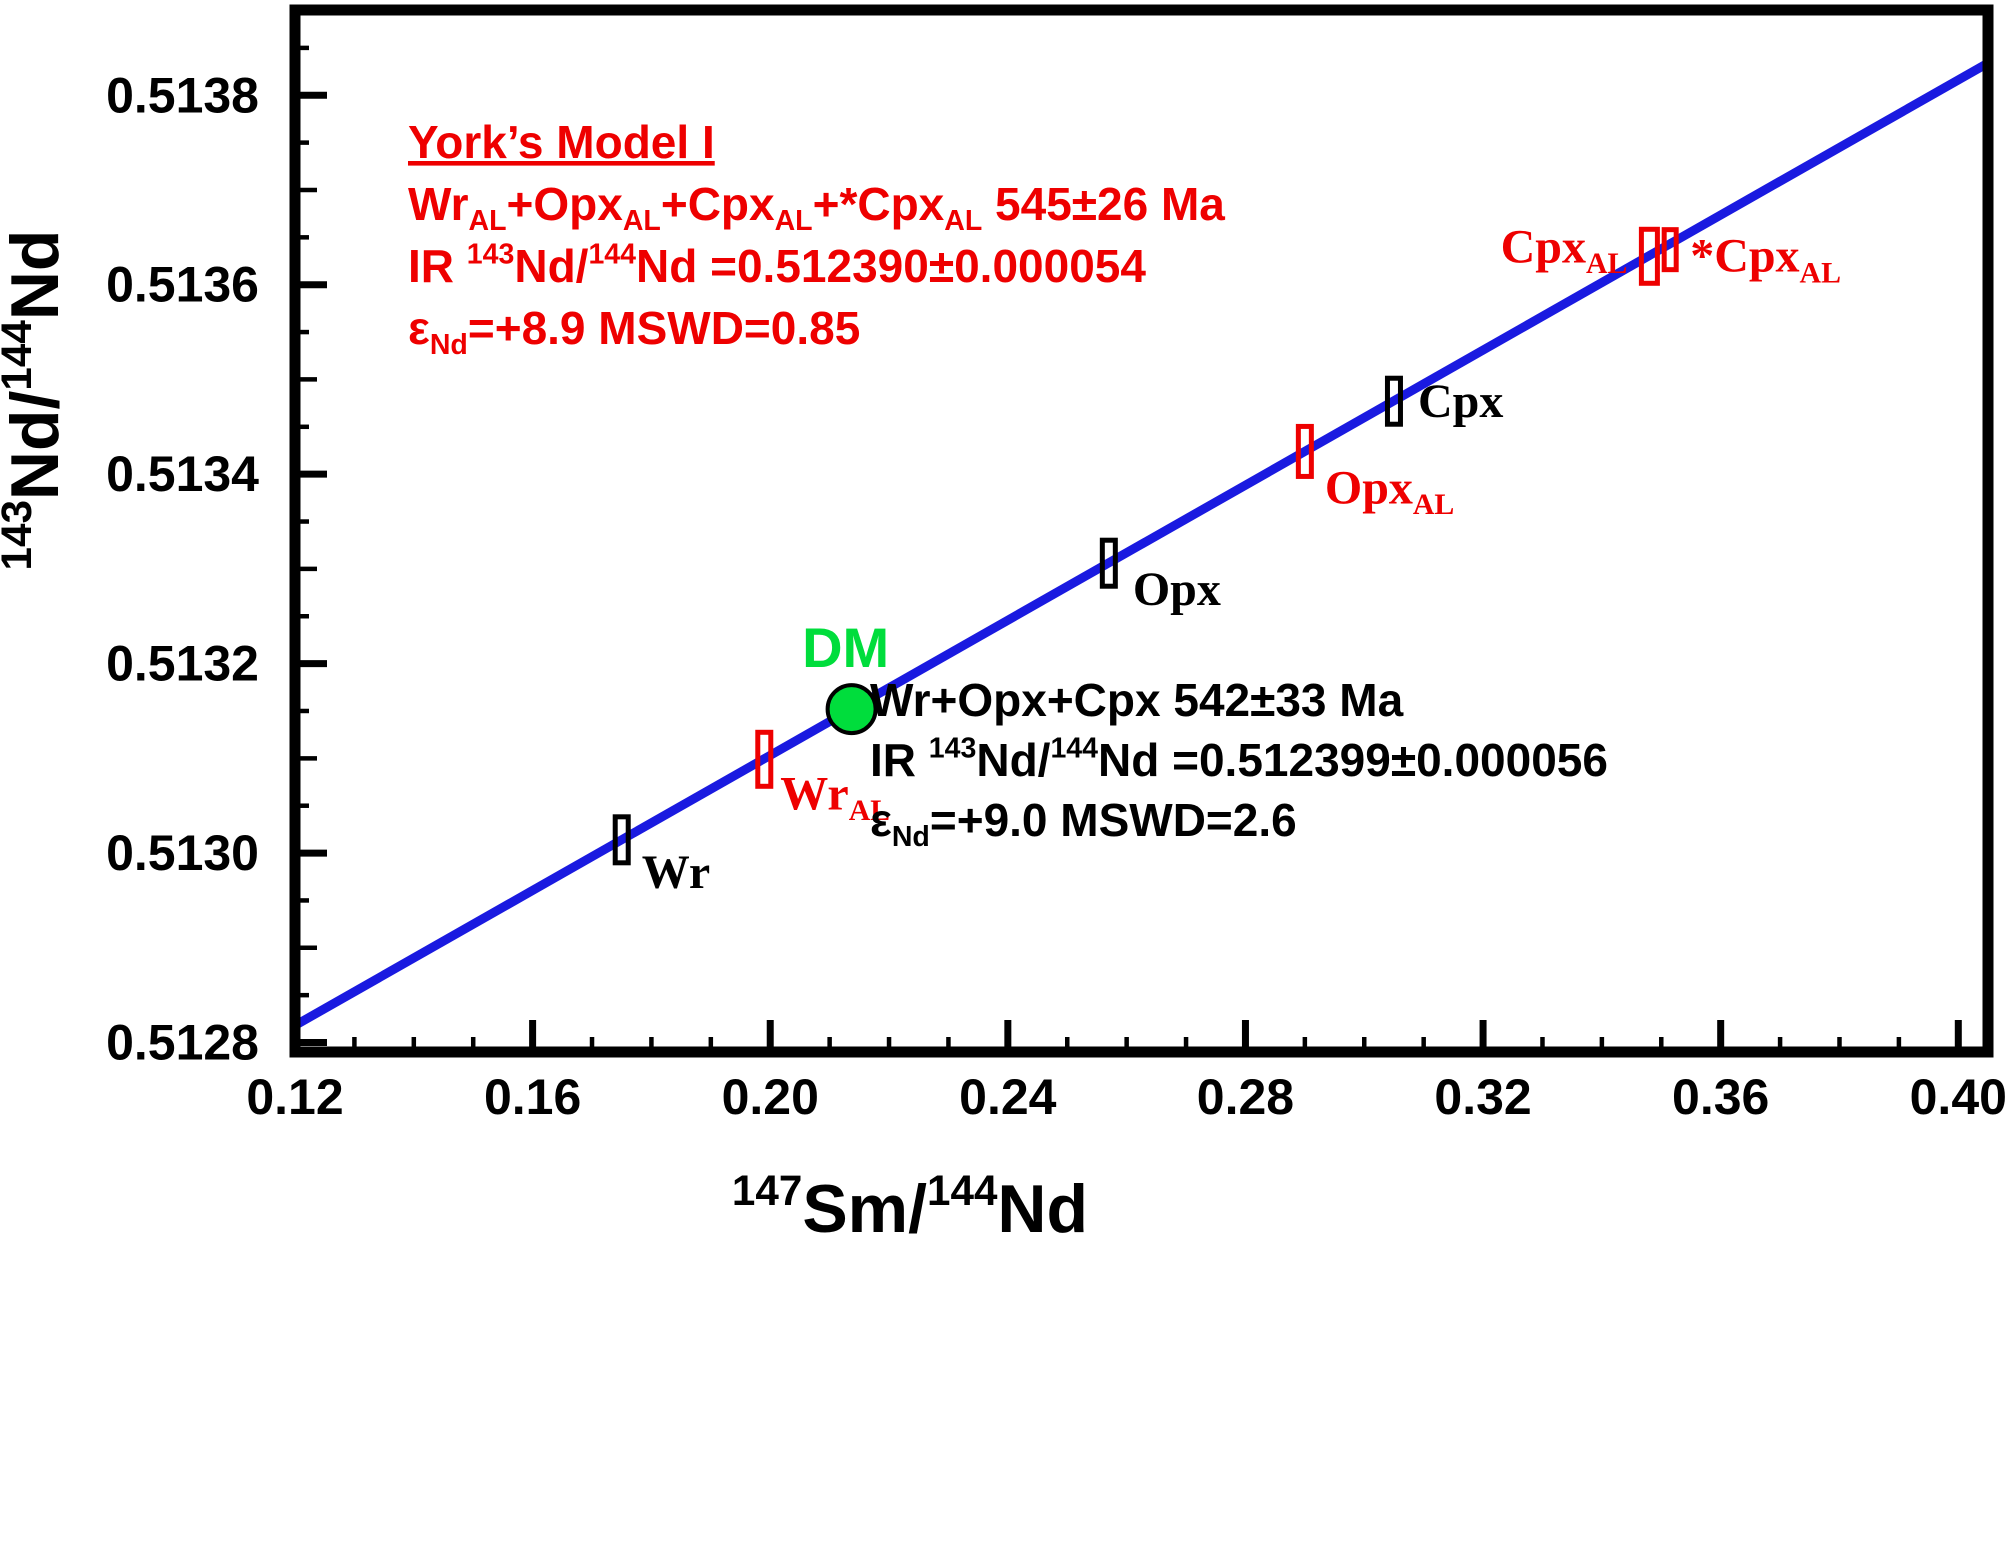 The image size is (2015, 1566). Describe the element at coordinates (1137, 700) in the screenshot. I see `annotation-wr-opx-cpx-line-1: Wr+Opx+Cpx 542±33 Ma` at that location.